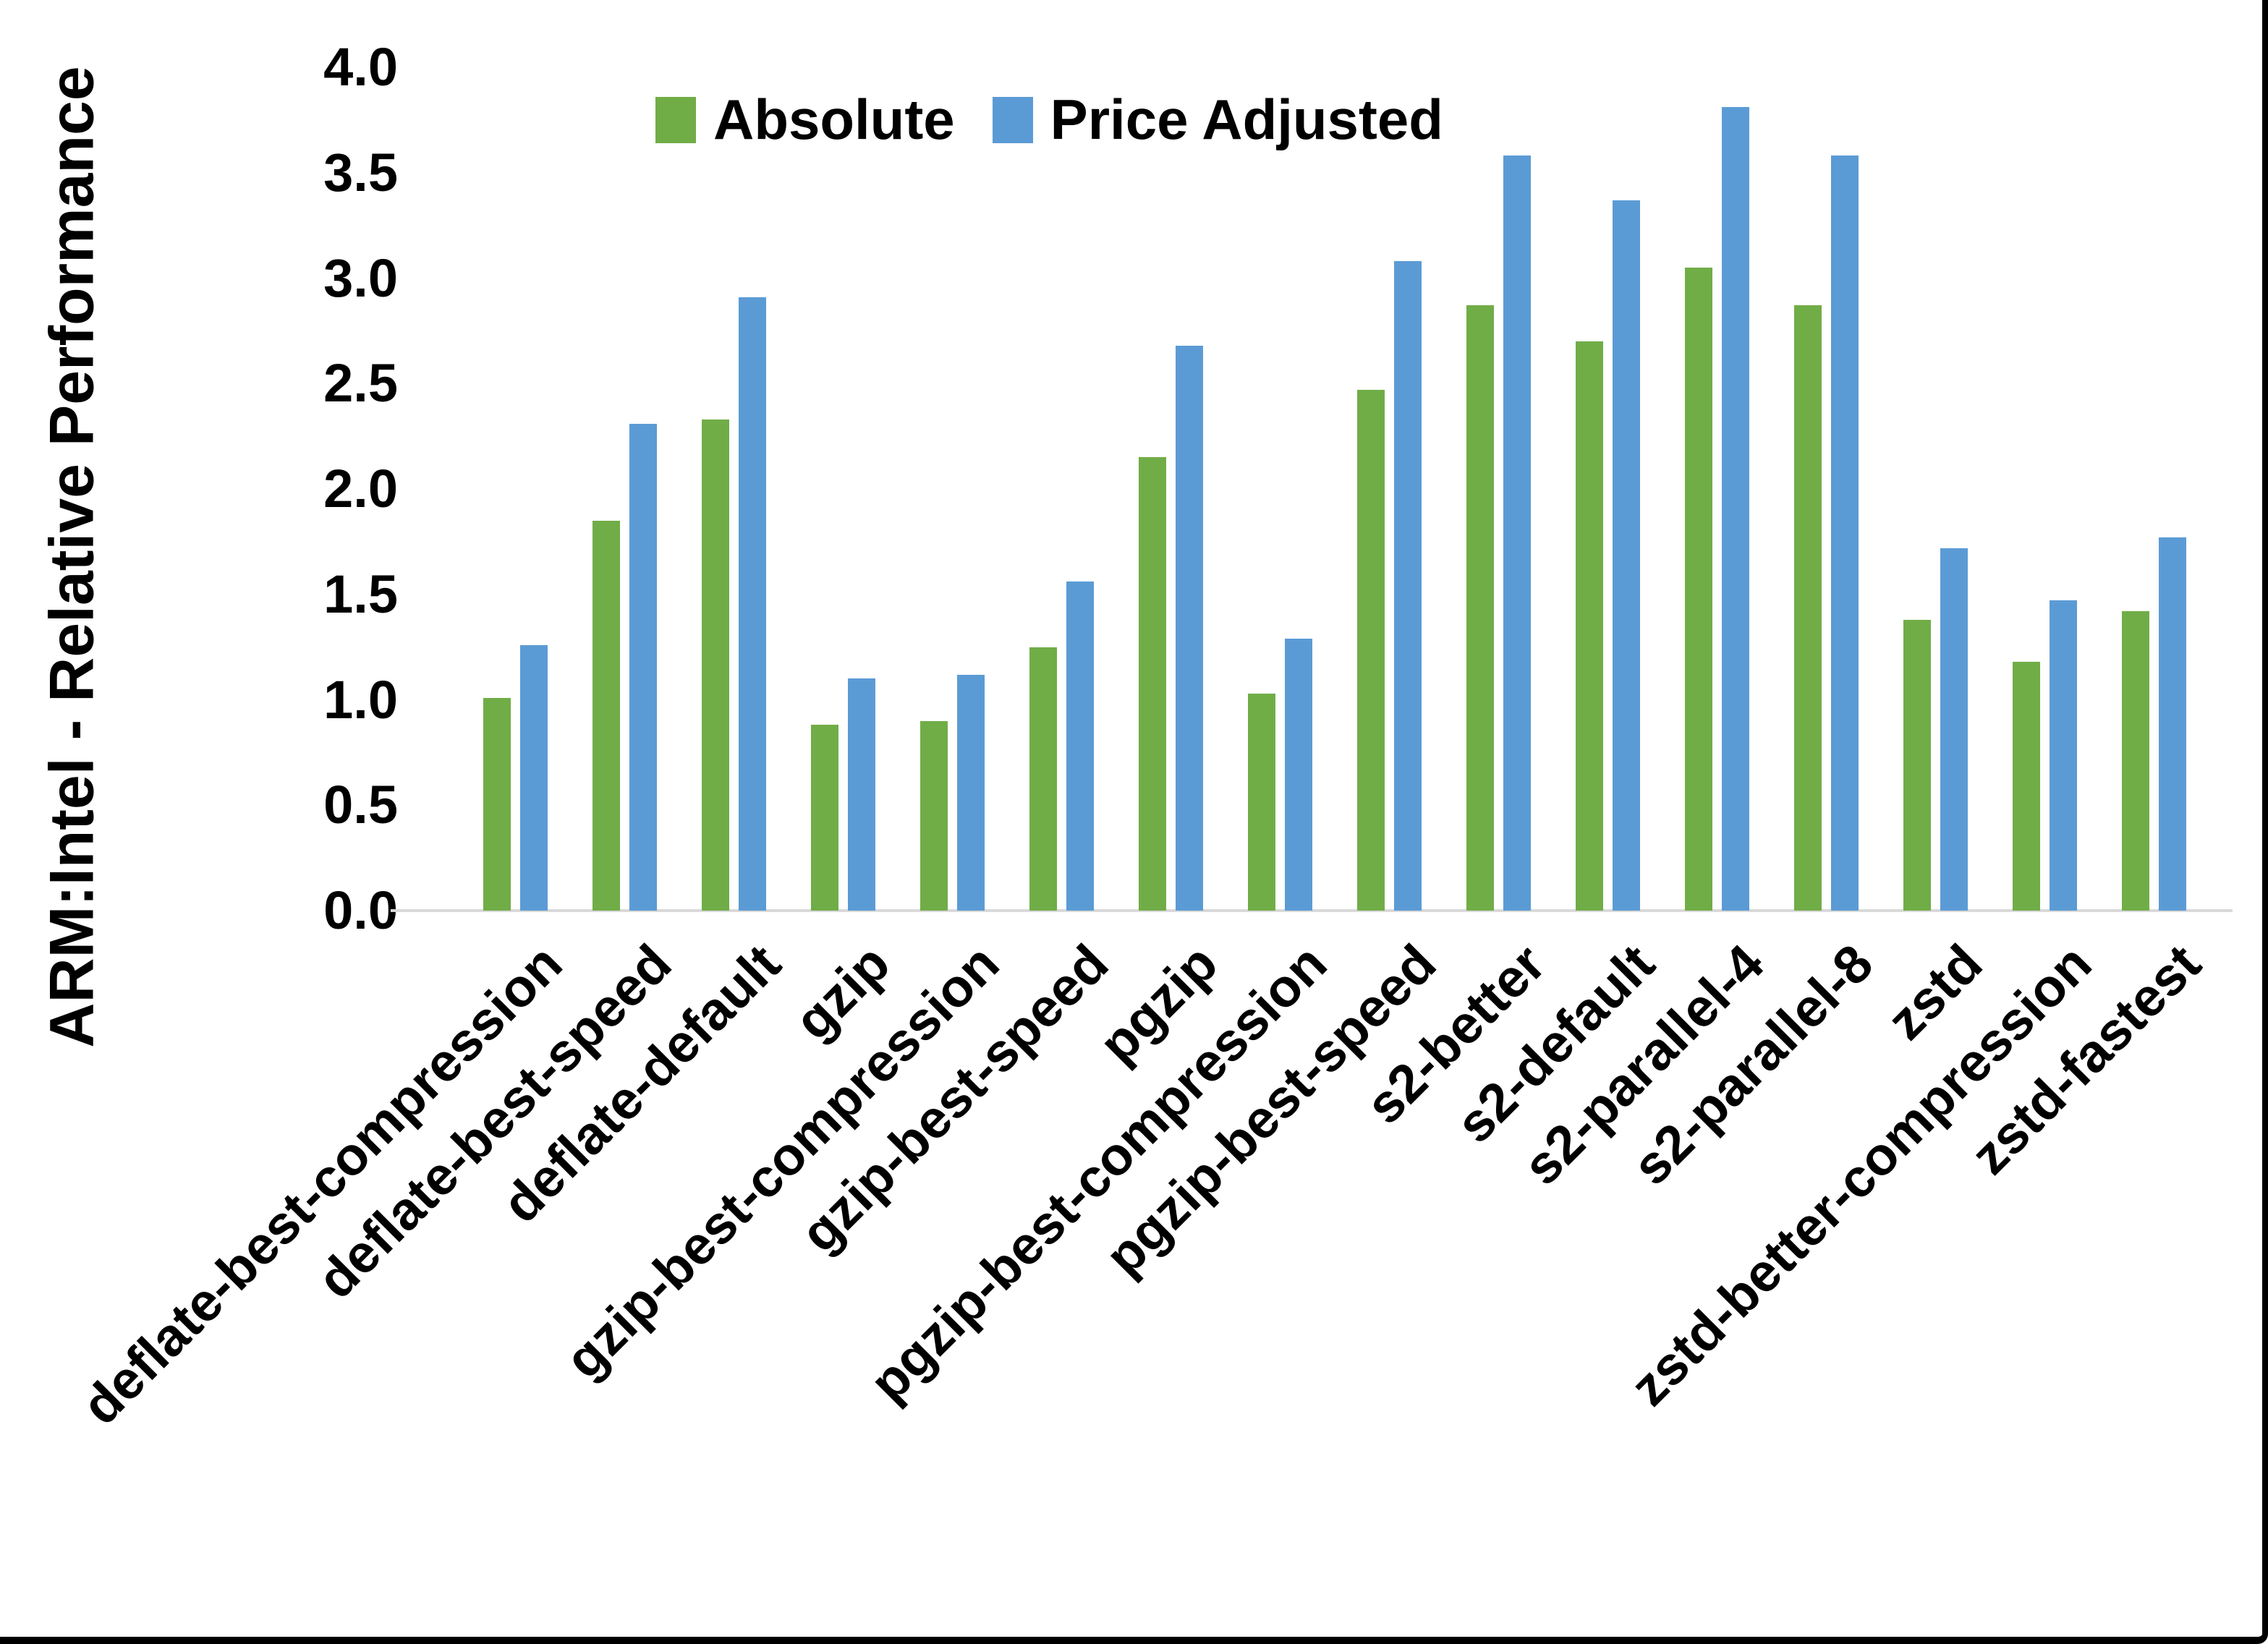 The width and height of the screenshot is (2268, 1644). I want to click on bar-price-adjusted-pgzip-best-speed, so click(1408, 586).